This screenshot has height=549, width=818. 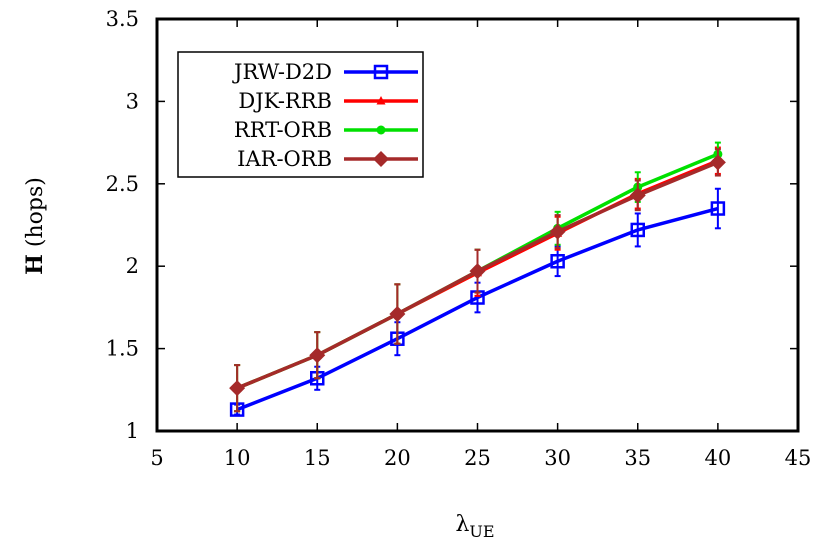 I want to click on legend-marker-iar-orb, so click(x=381, y=159).